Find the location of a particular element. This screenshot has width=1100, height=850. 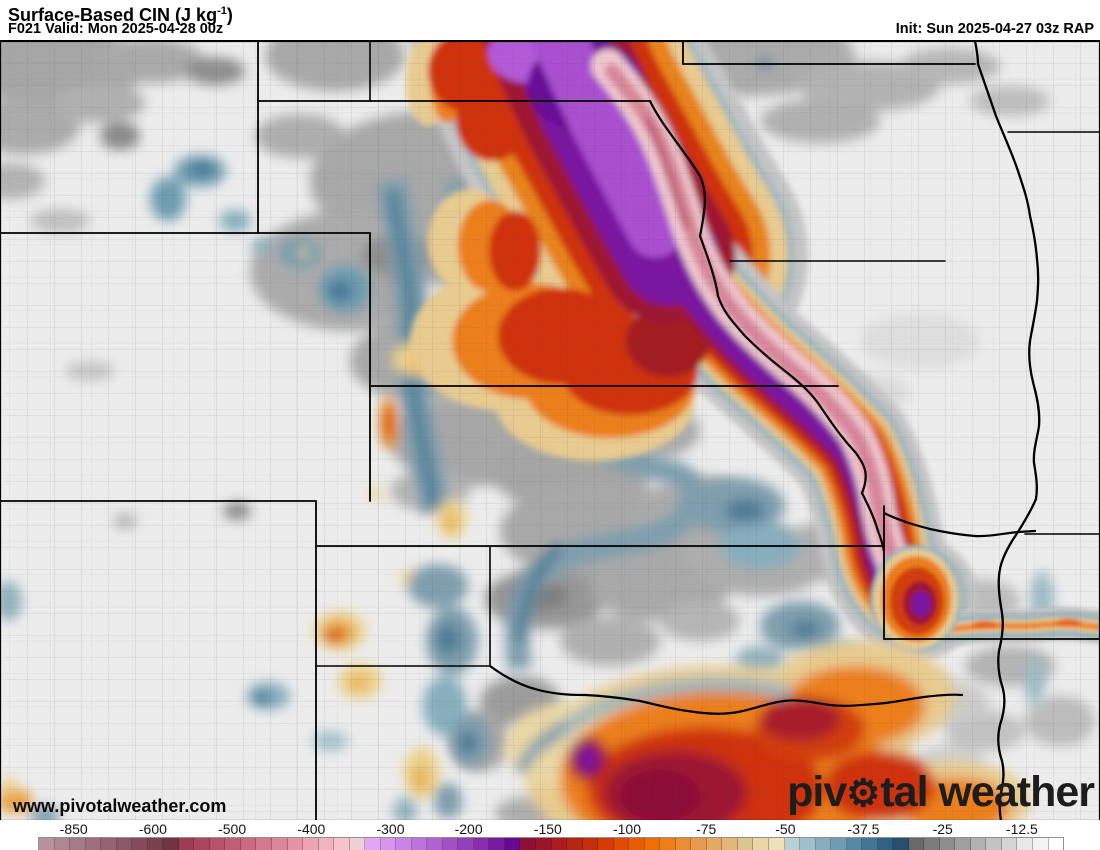

valid-time-label: F021 Valid: Mon 2025-04-28 00z is located at coordinates (116, 29).